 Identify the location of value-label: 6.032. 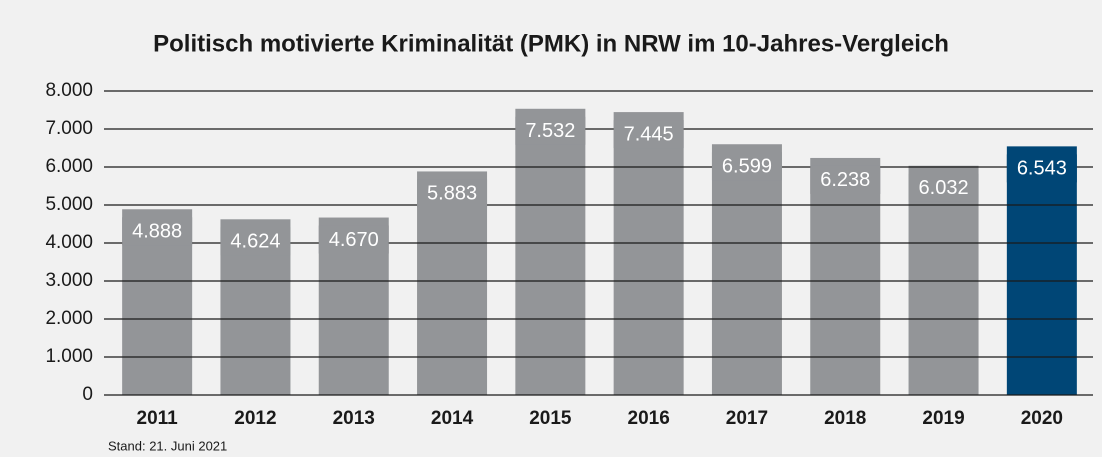
(944, 188).